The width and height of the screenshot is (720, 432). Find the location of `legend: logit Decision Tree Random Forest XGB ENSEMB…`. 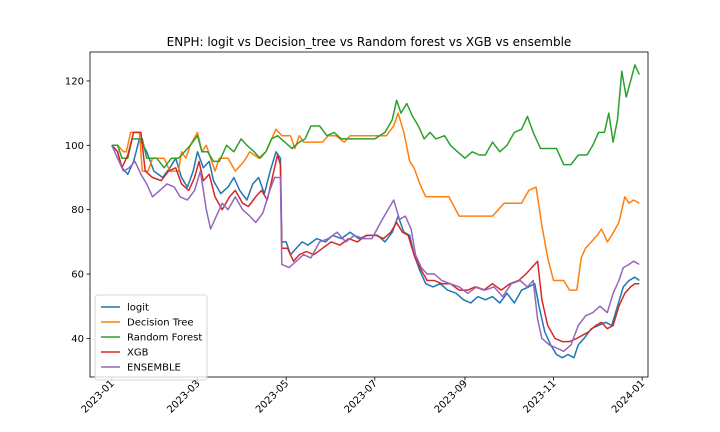

legend: logit Decision Tree Random Forest XGB ENSEMB… is located at coordinates (151, 337).